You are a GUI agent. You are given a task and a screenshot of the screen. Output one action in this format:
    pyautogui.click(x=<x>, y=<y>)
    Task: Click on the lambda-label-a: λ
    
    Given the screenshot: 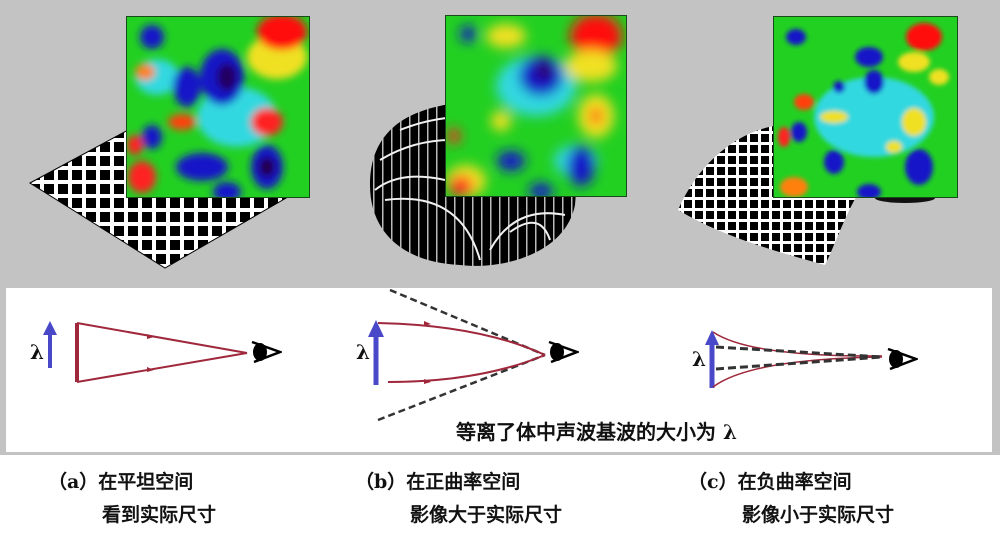 What is the action you would take?
    pyautogui.click(x=37, y=352)
    